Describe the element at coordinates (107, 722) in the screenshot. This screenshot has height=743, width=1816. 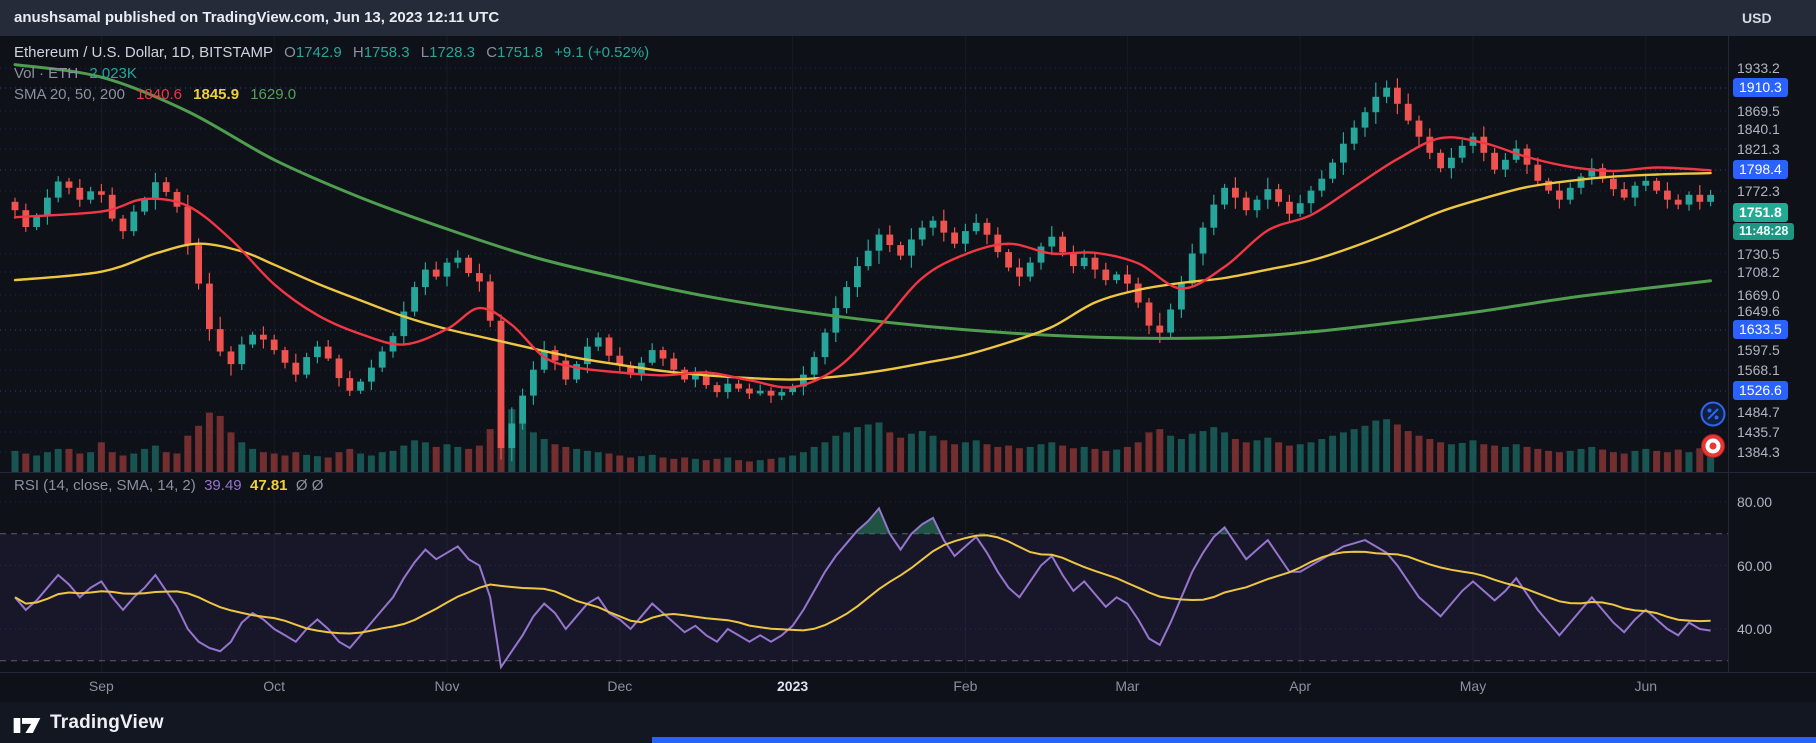
I see `tradingview-wordmark: TradingView` at that location.